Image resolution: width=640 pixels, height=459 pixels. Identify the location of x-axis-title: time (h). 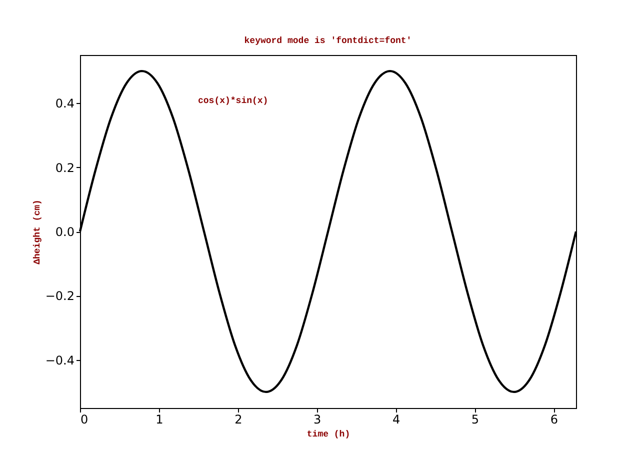
(328, 435).